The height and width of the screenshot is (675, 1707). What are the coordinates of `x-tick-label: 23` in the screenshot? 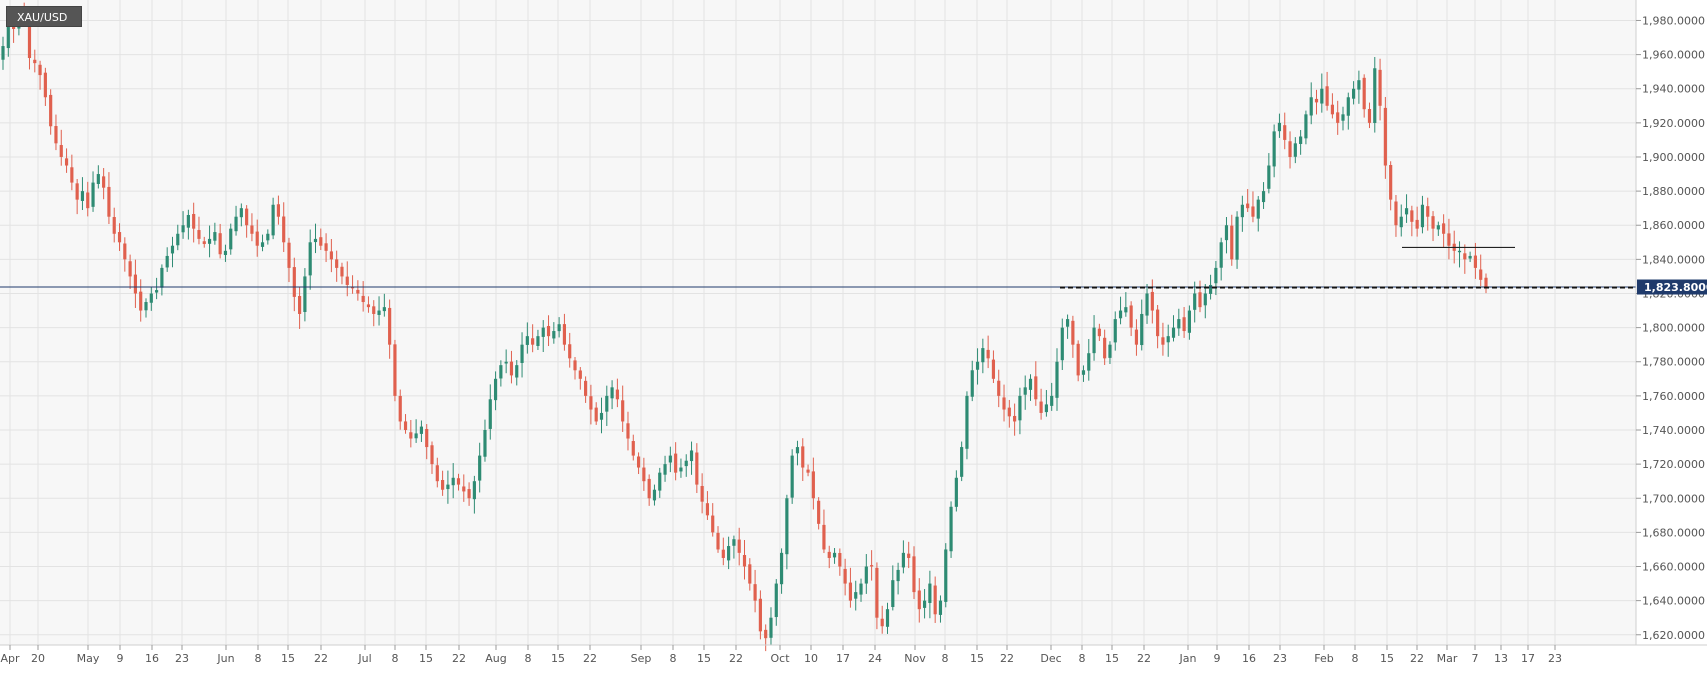 It's located at (182, 658).